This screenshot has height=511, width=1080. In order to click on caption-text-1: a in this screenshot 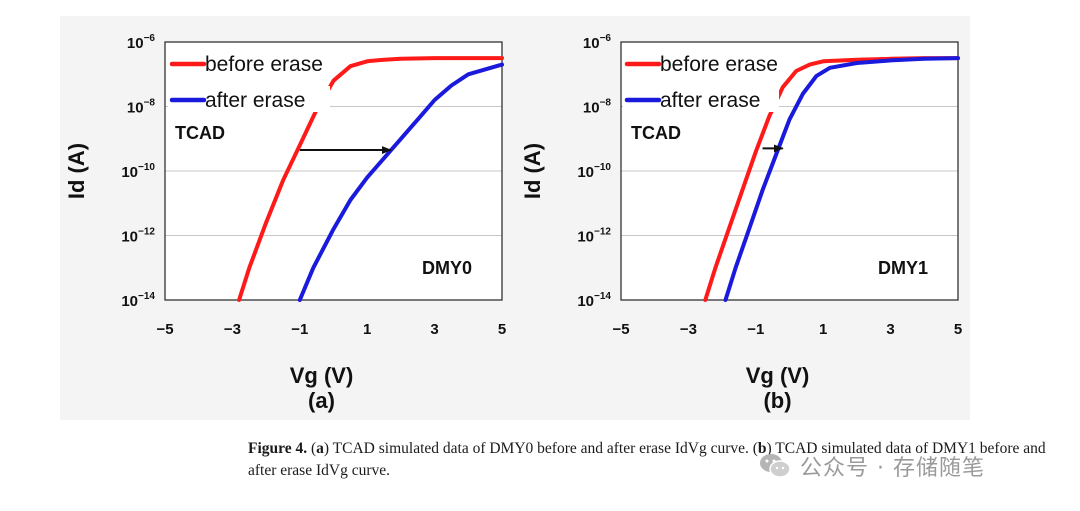, I will do `click(320, 448)`.